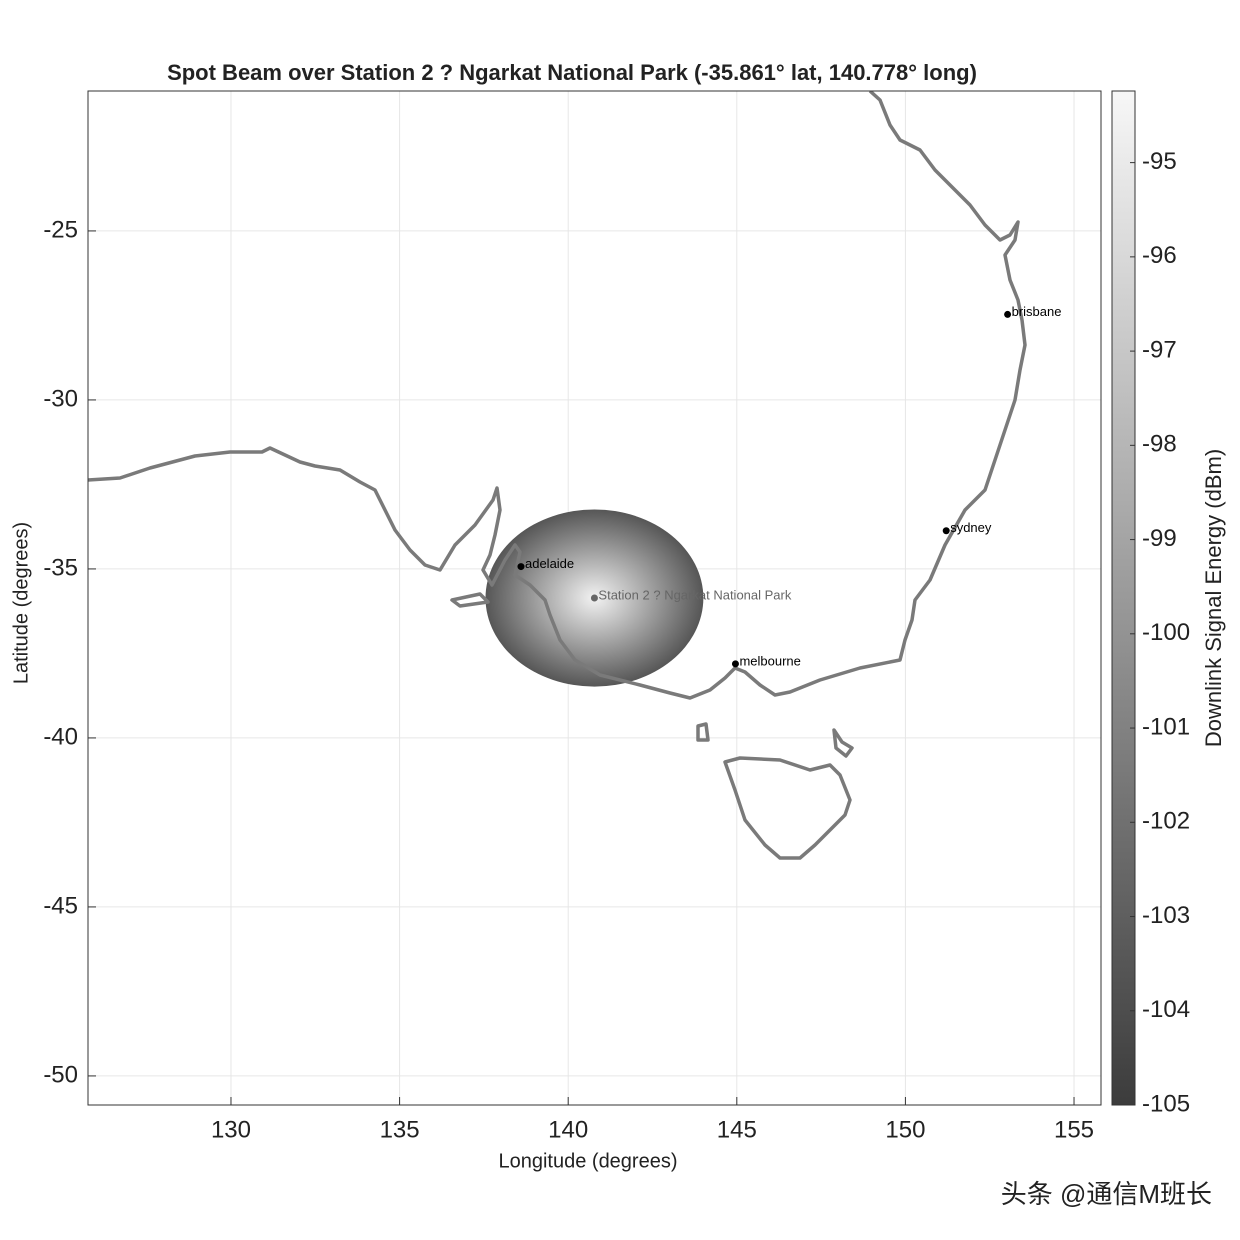 This screenshot has width=1240, height=1240. What do you see at coordinates (1166, 632) in the screenshot?
I see `colorbar-tick-label: -100` at bounding box center [1166, 632].